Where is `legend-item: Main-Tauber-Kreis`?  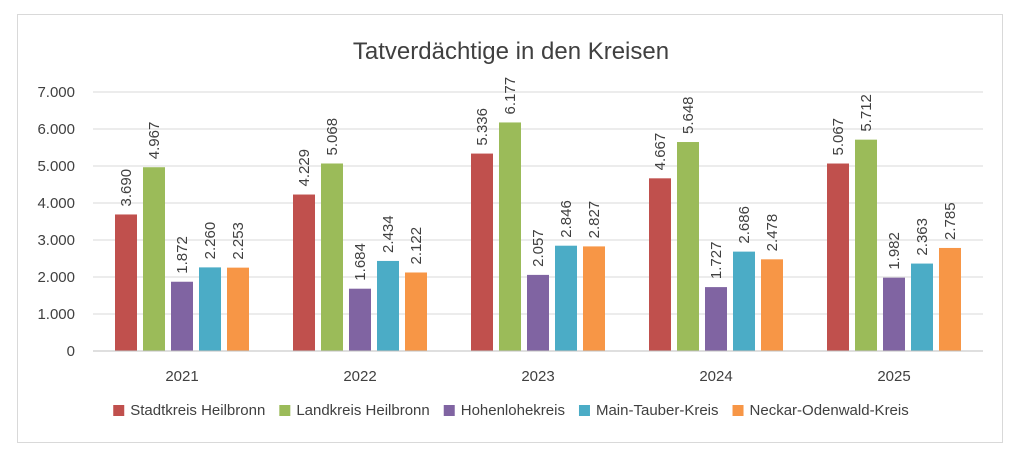
legend-item: Main-Tauber-Kreis is located at coordinates (648, 410).